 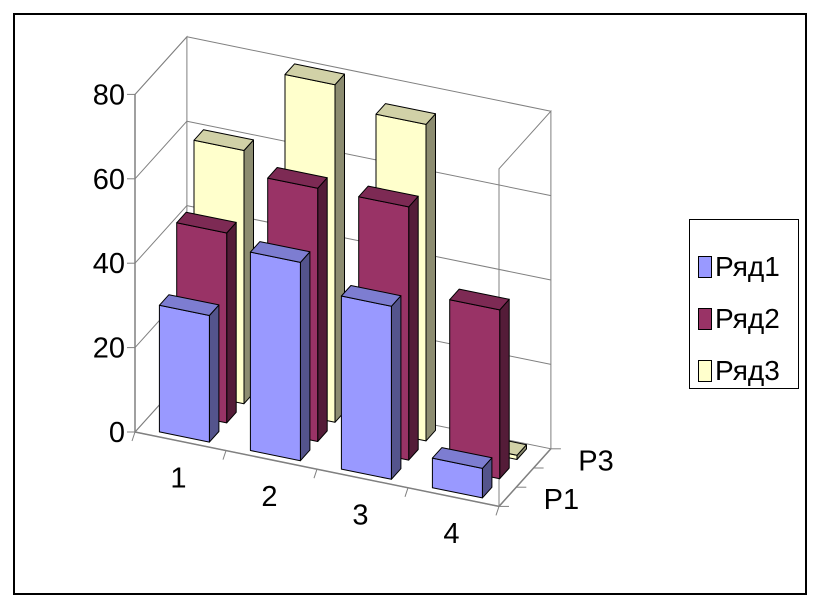 What do you see at coordinates (413, 328) in the screenshot?
I see `bar-s2-c3-side` at bounding box center [413, 328].